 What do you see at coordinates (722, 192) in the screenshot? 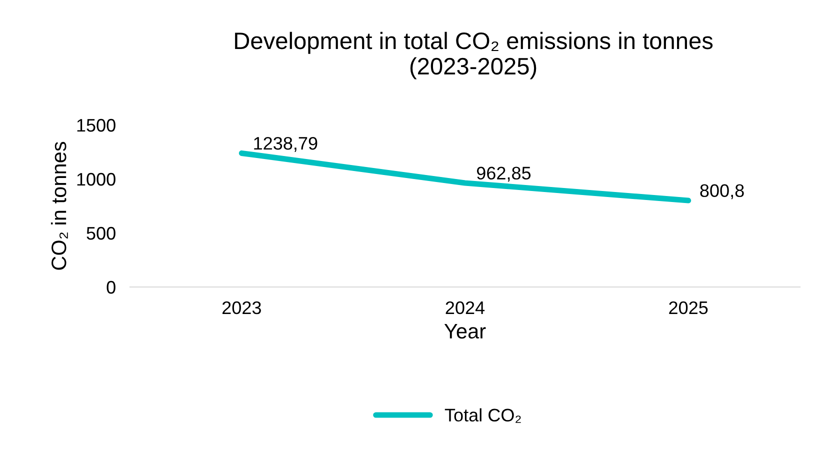
I see `data-label: 800,8` at bounding box center [722, 192].